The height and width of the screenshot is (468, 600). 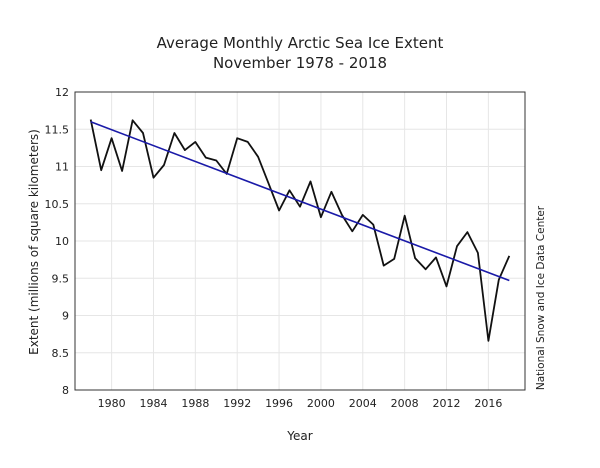 I want to click on y-tick-label: 8.5, so click(x=61, y=353).